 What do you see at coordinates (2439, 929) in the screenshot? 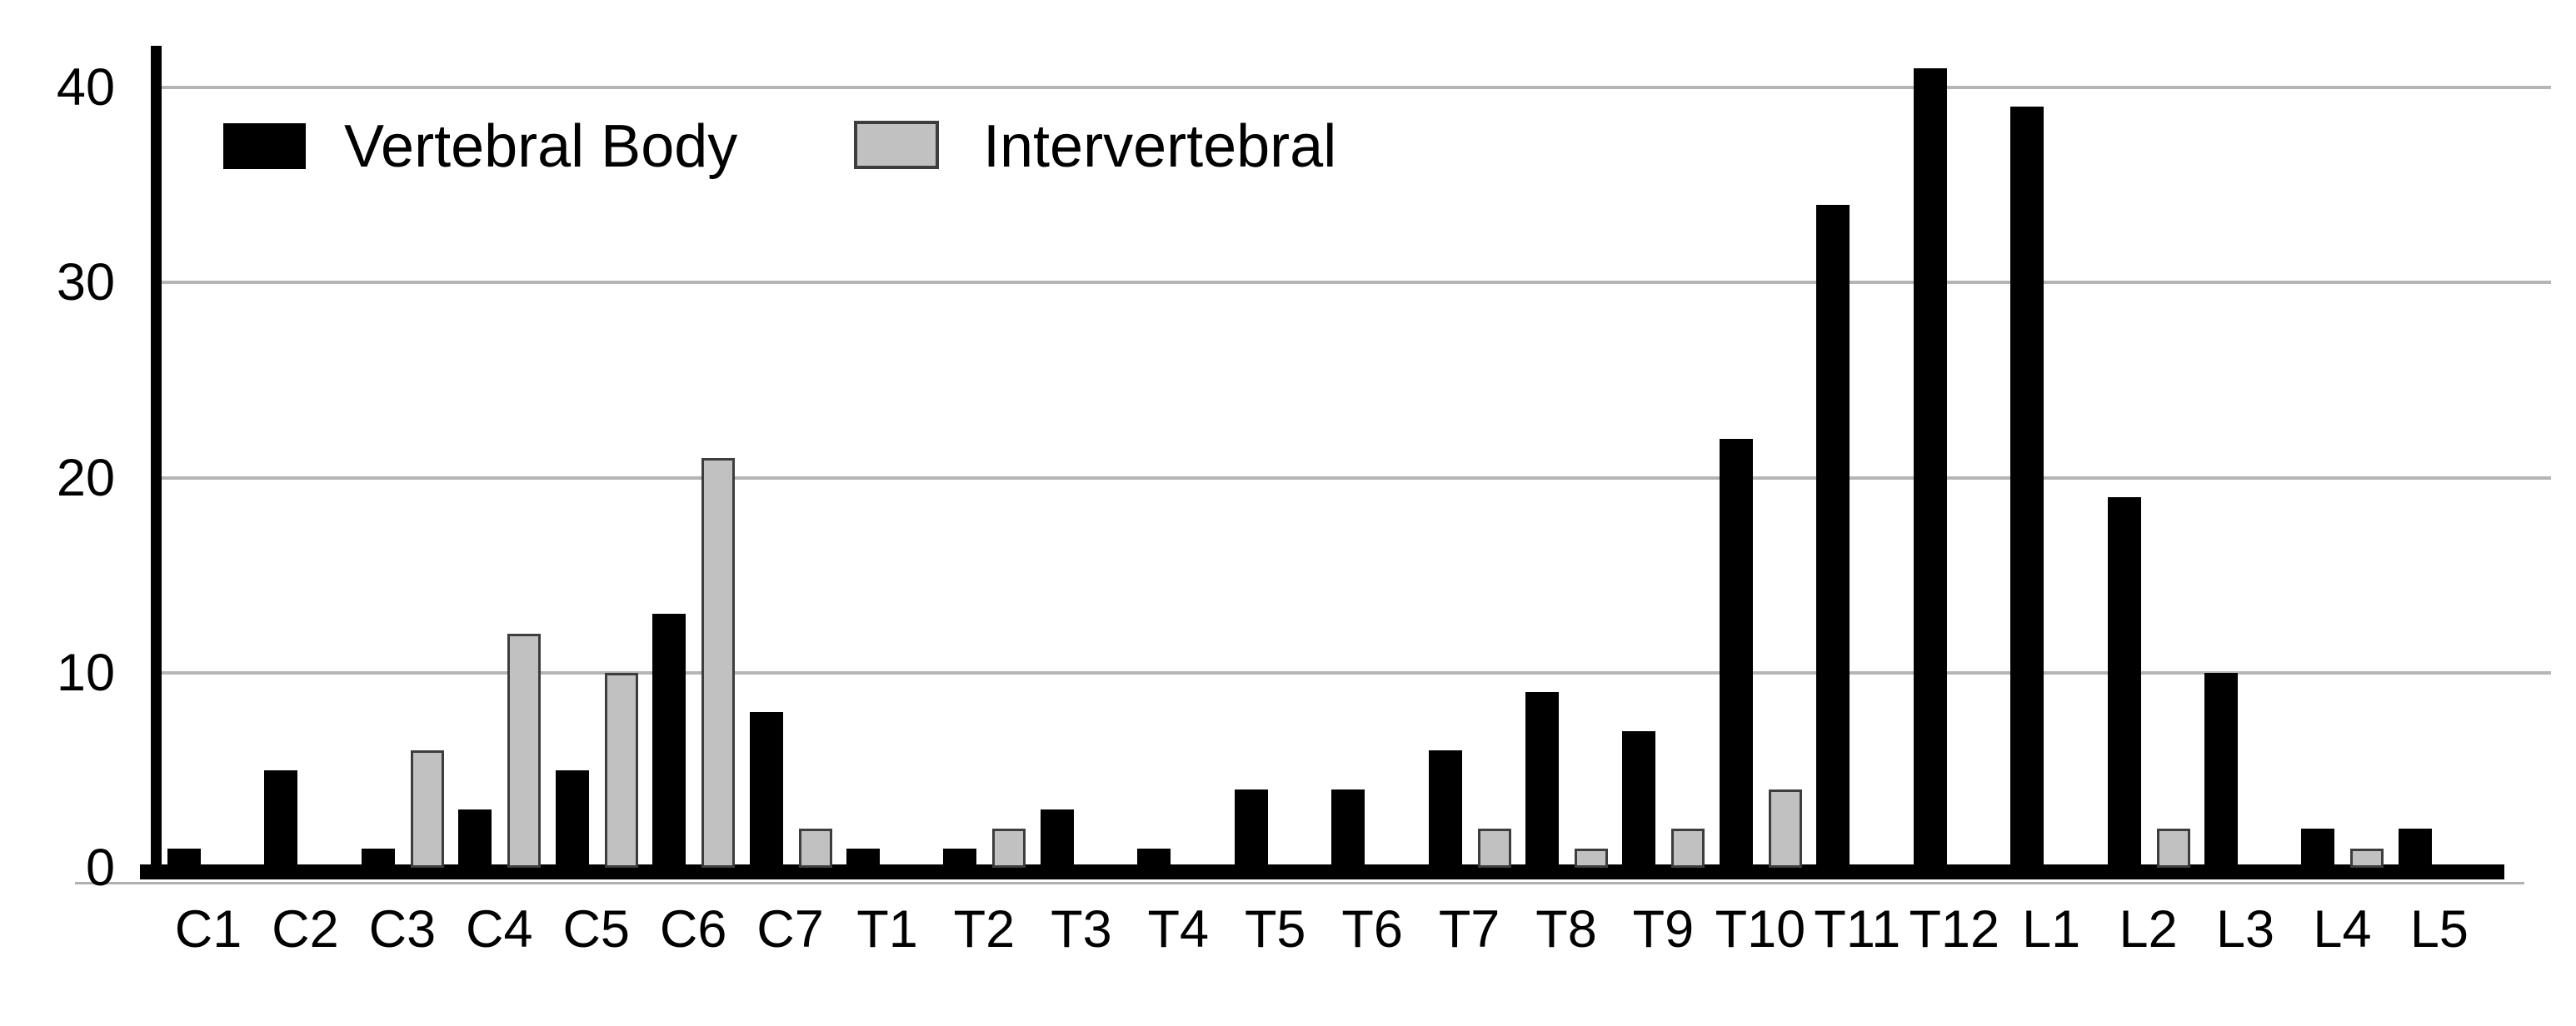
I see `x-tick-label-l5: L5` at bounding box center [2439, 929].